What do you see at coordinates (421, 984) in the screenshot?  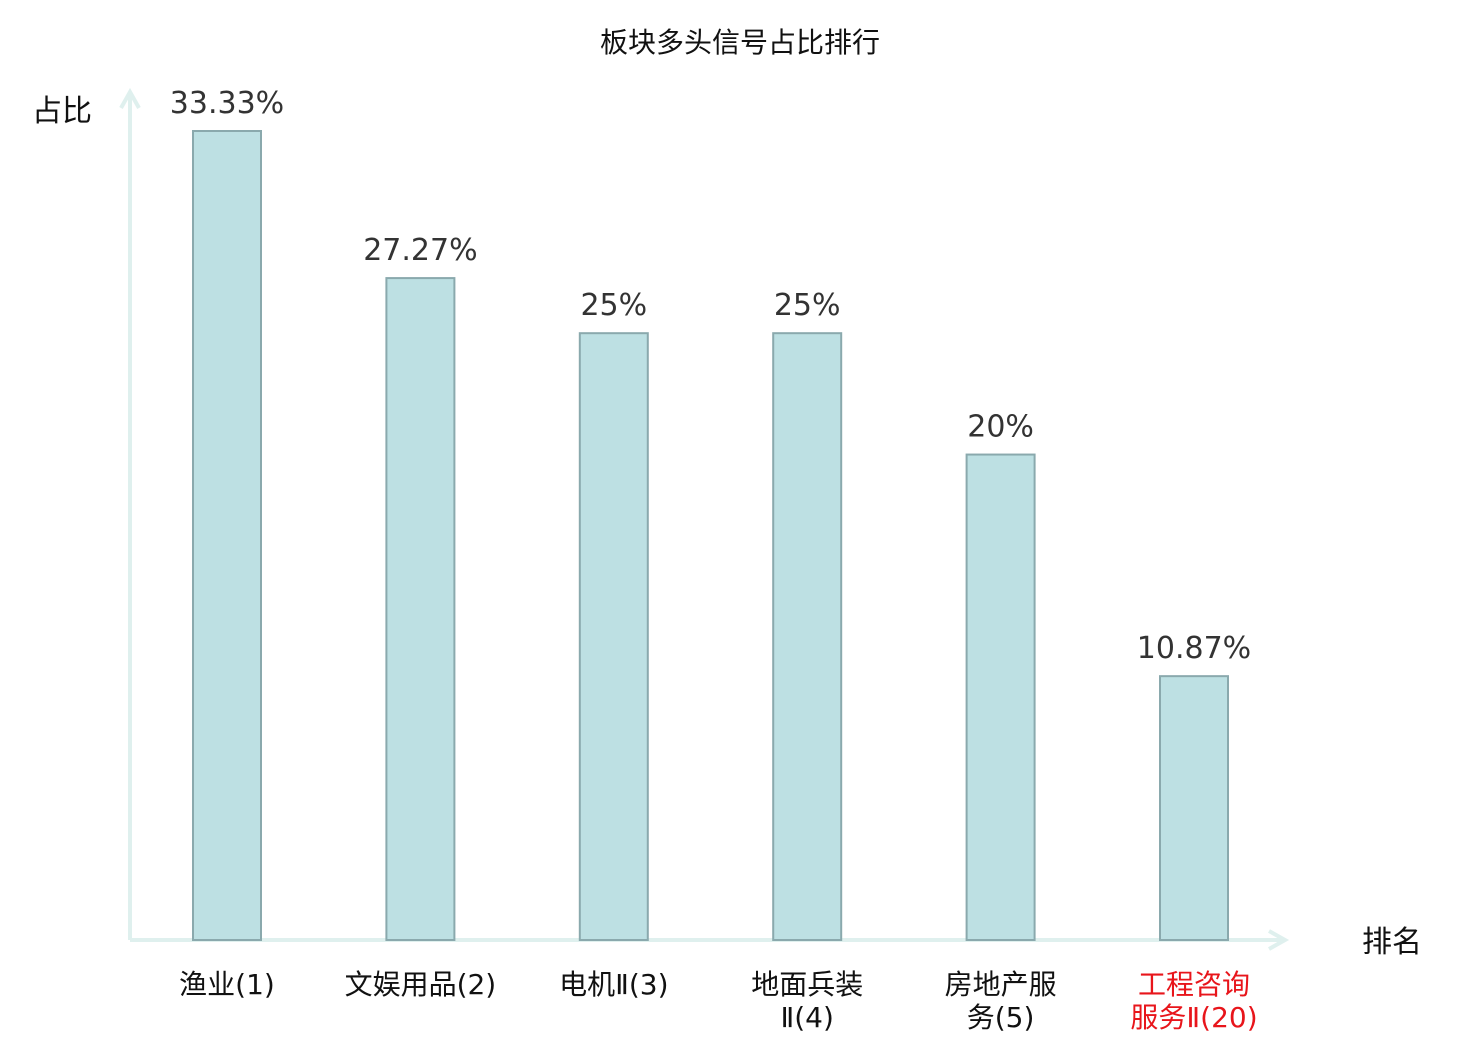 I see `x-tick-label: 文娱用品(2)` at bounding box center [421, 984].